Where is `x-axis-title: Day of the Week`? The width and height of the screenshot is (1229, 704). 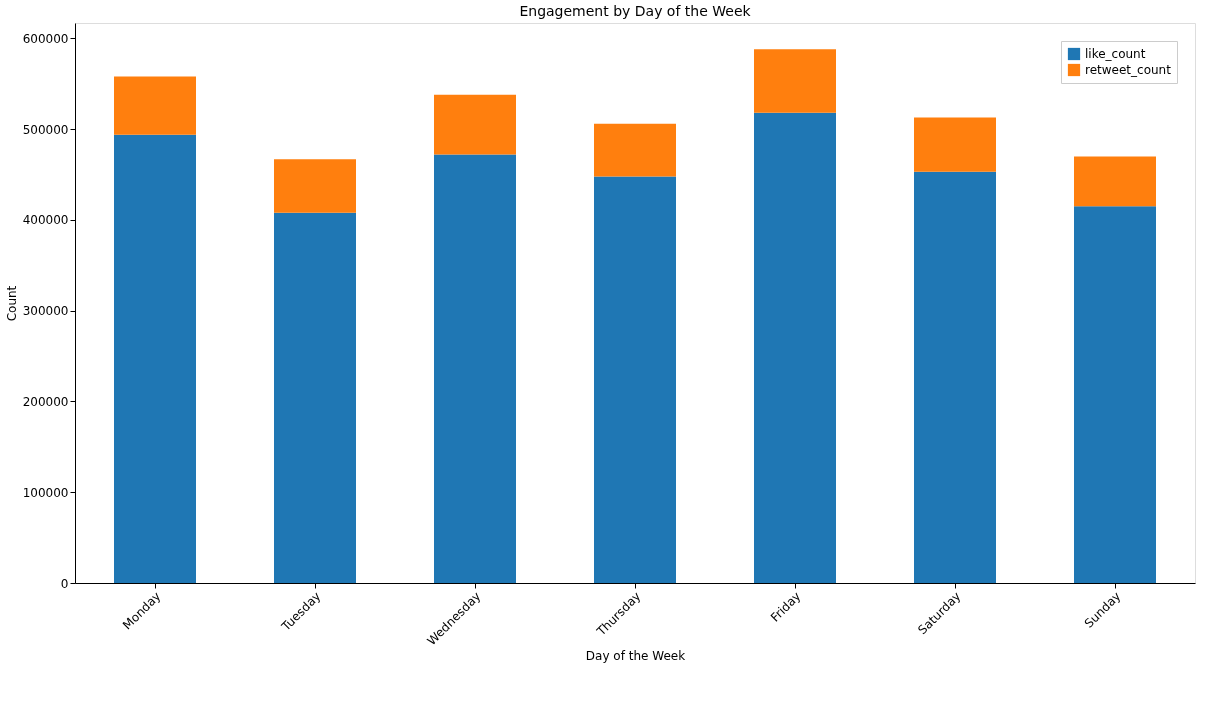 x-axis-title: Day of the Week is located at coordinates (635, 656).